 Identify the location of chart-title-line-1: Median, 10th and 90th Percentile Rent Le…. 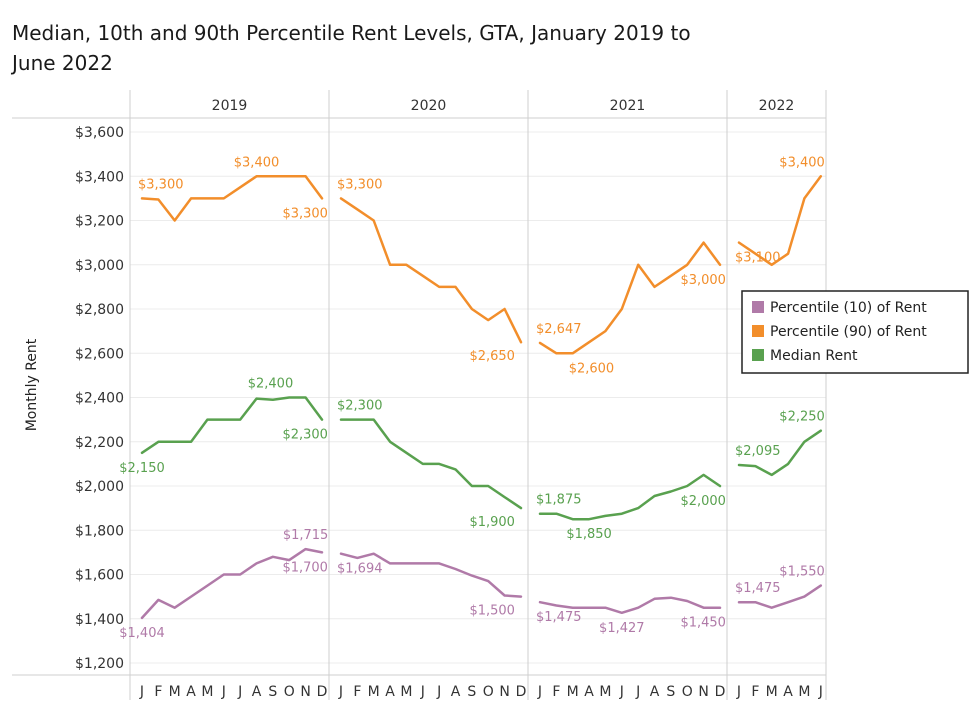
(351, 33).